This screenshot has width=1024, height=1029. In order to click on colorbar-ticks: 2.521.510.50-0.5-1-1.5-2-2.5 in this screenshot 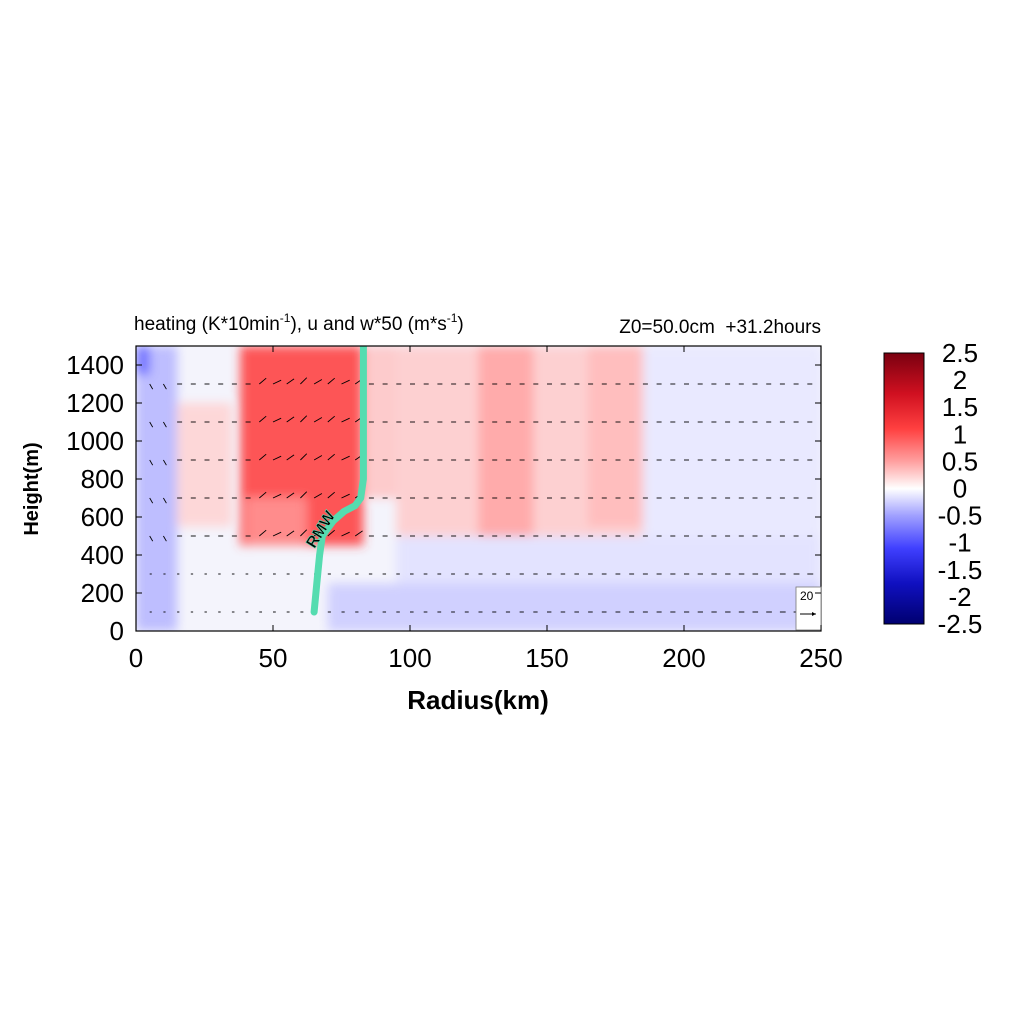, I will do `click(960, 488)`.